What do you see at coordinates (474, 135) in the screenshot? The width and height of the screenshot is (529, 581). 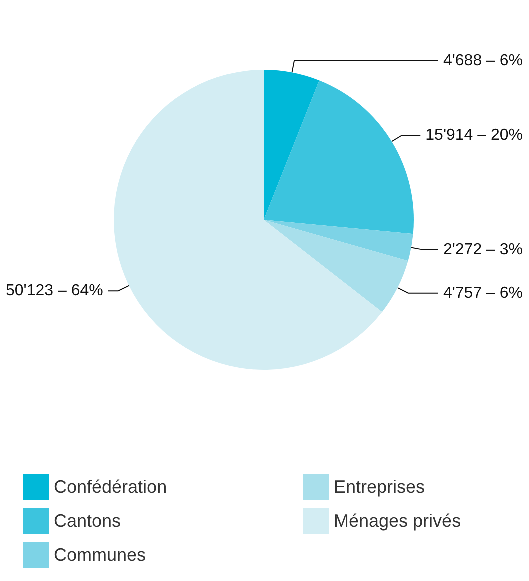 I see `data-label: 15'914 – 20%` at bounding box center [474, 135].